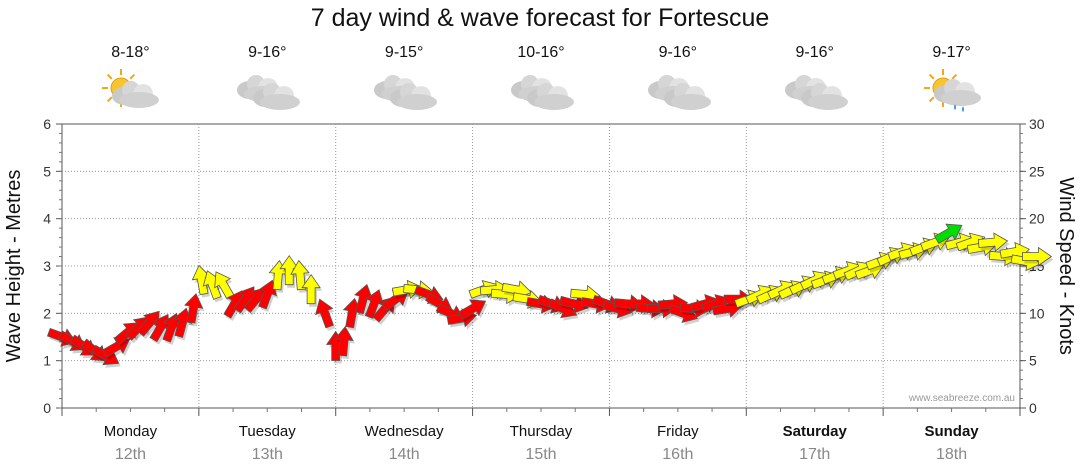  I want to click on y-tick-label-left: 5, so click(47, 171).